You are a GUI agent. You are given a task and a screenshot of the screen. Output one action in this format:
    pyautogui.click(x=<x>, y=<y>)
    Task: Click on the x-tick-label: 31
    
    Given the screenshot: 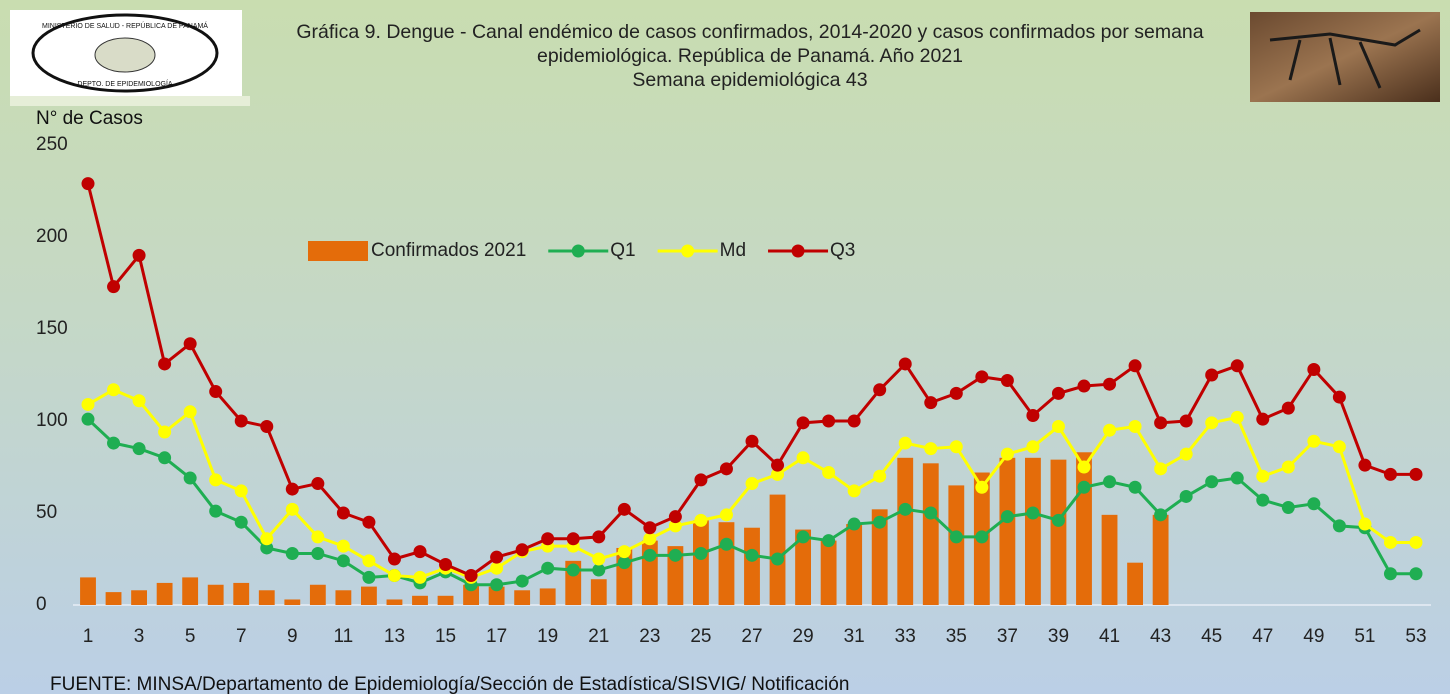 What is the action you would take?
    pyautogui.click(x=854, y=636)
    